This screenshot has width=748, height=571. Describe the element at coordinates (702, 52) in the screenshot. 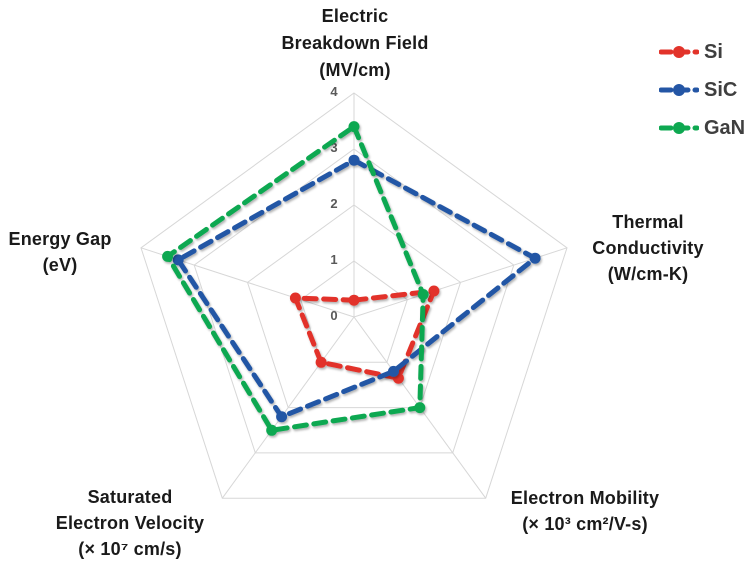

I see `legend-item-si: Si` at that location.